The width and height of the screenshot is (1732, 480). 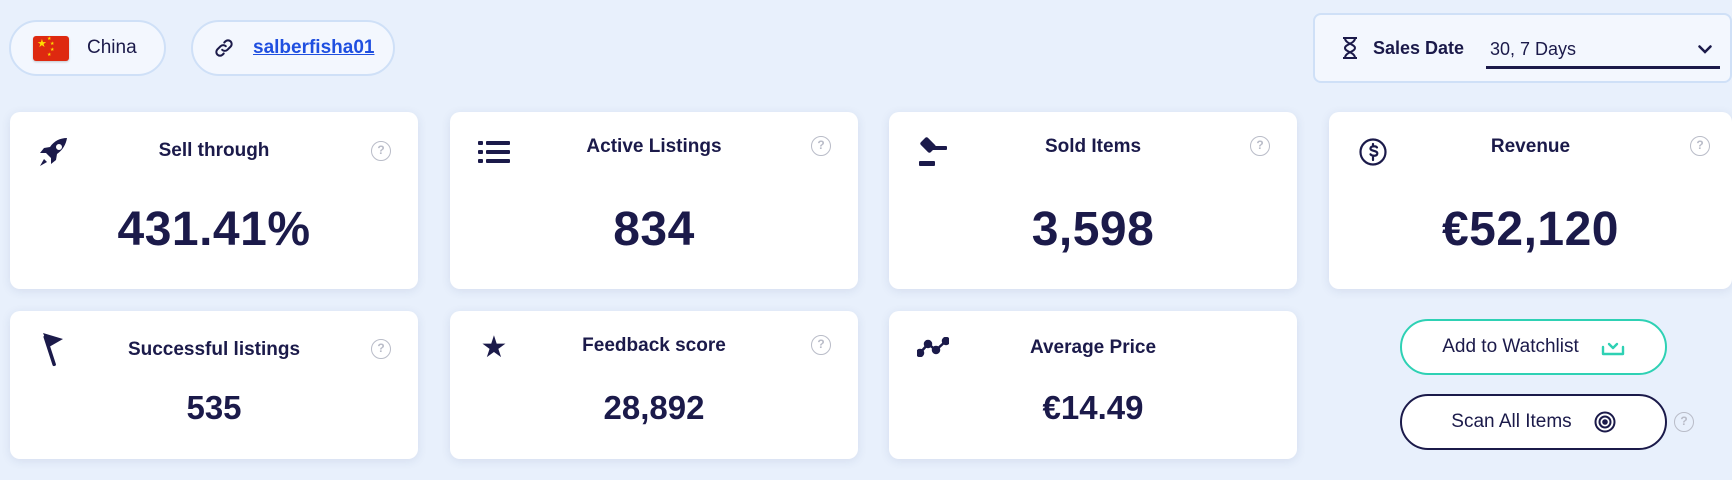 I want to click on sold-items-title: Sold Items, so click(x=1093, y=146).